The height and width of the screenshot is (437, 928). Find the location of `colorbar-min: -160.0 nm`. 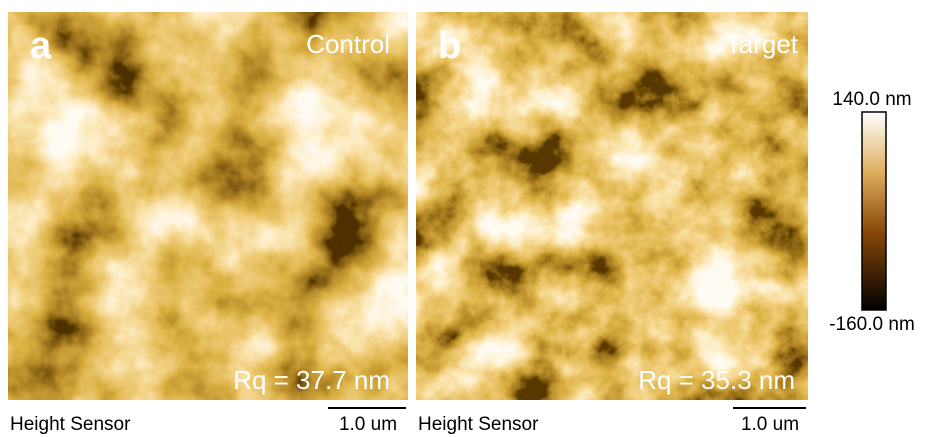

colorbar-min: -160.0 nm is located at coordinates (872, 324).